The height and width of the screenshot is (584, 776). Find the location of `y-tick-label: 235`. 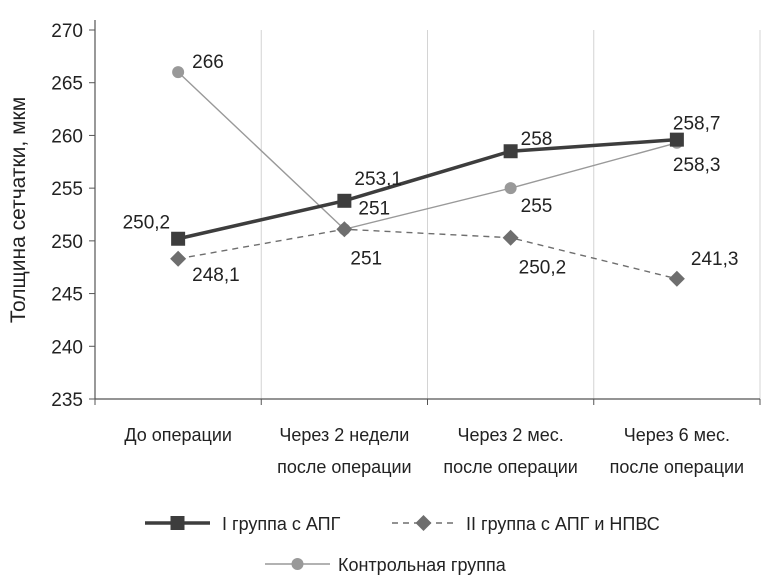

y-tick-label: 235 is located at coordinates (67, 400).